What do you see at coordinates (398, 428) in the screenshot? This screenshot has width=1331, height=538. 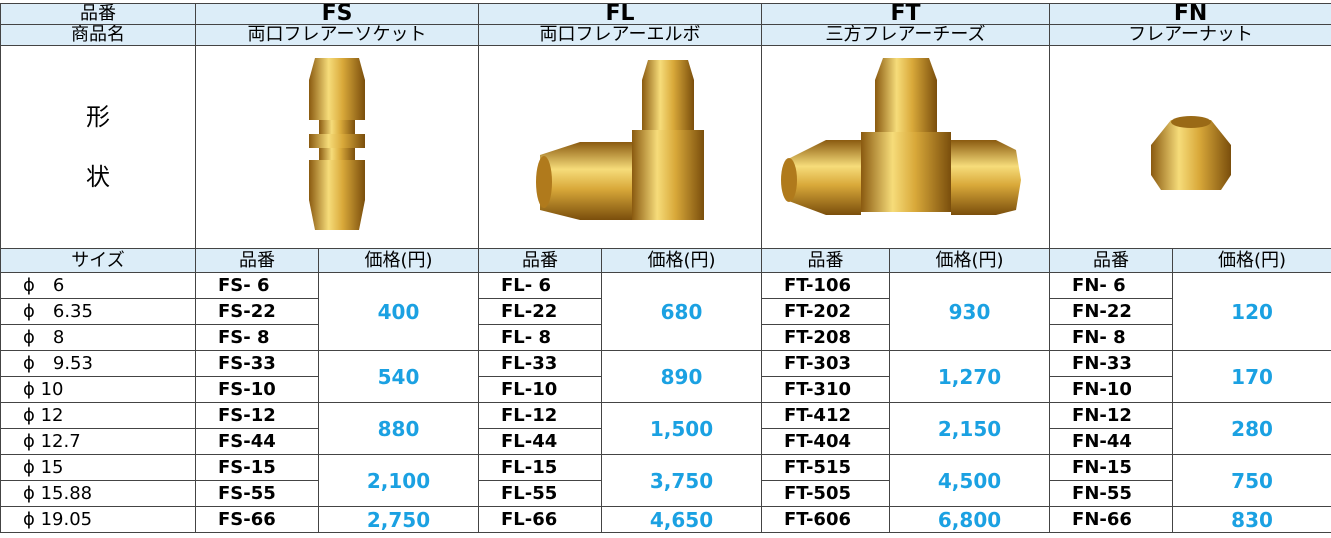 I see `price: 880` at bounding box center [398, 428].